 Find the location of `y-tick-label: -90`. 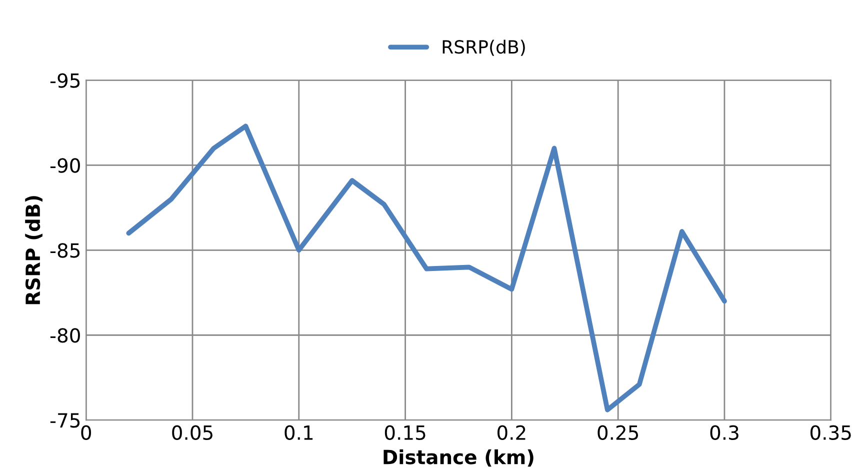

y-tick-label: -90 is located at coordinates (65, 165).